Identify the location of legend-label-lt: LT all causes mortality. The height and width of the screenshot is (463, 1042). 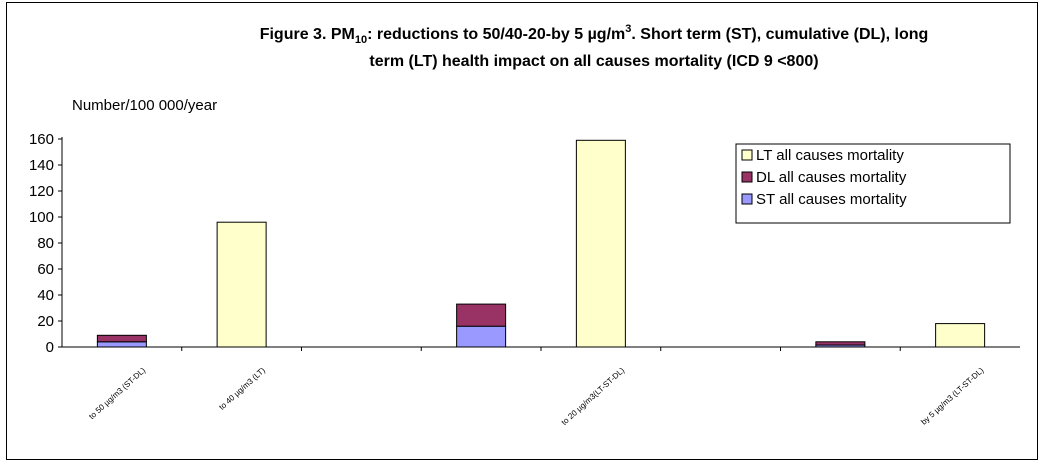
(830, 155).